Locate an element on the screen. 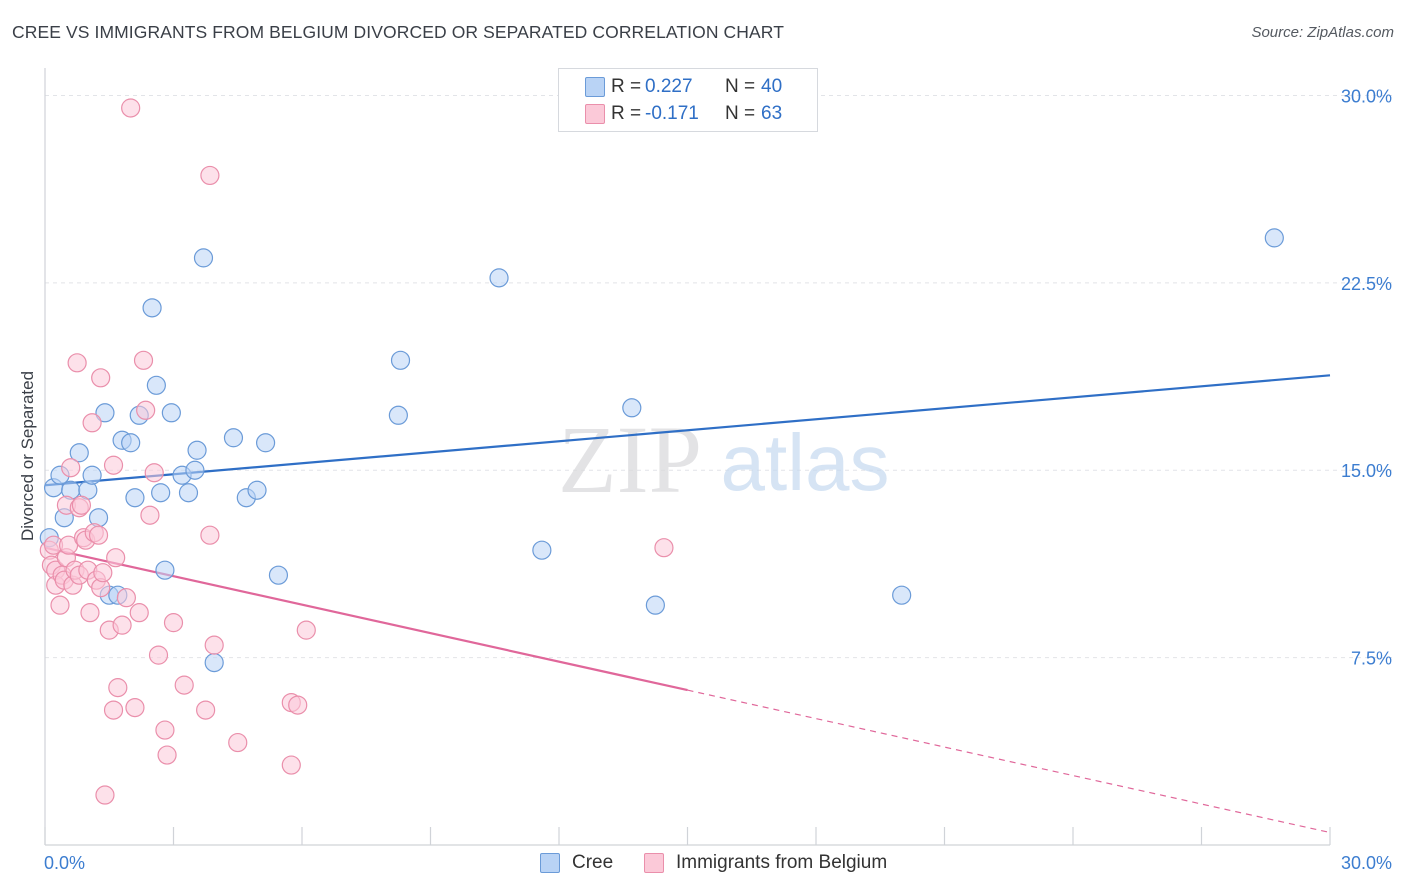  watermark-zip: ZIP is located at coordinates (630, 459).